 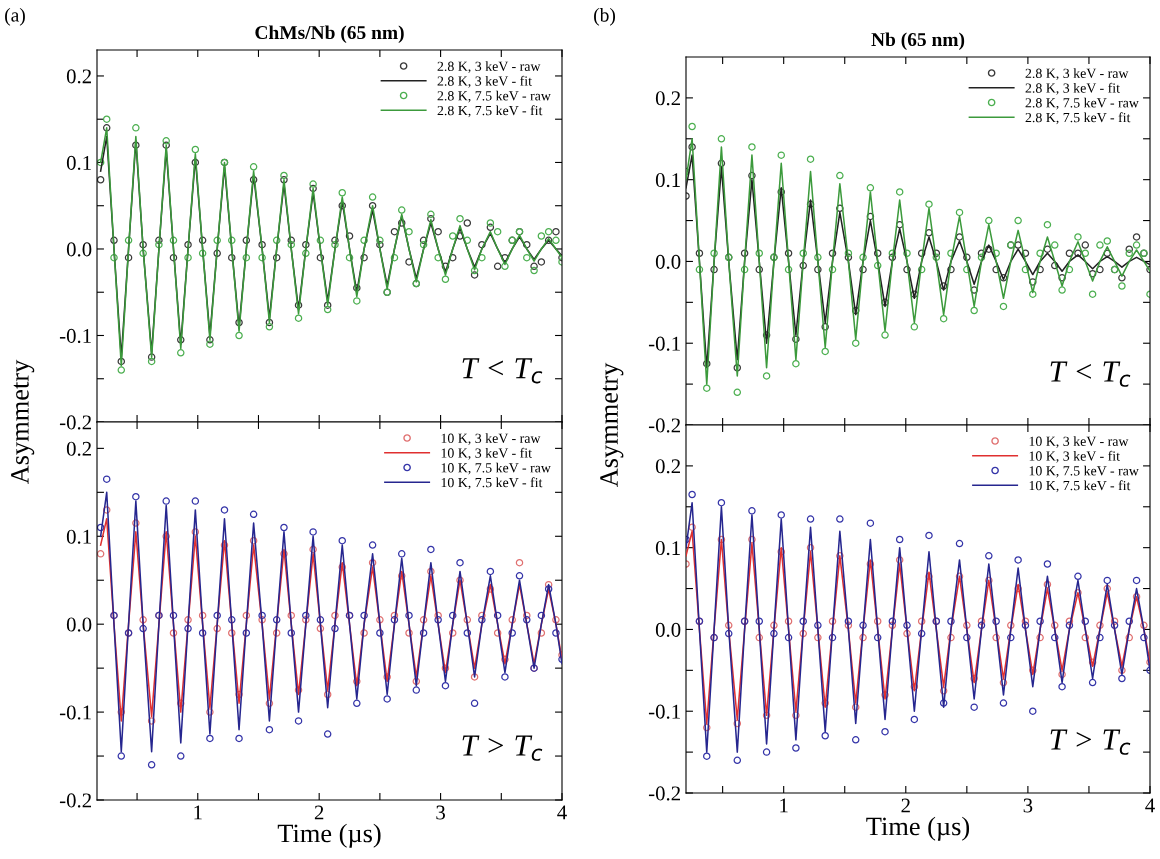 I want to click on chart-title: Nb (65 nm), so click(x=918, y=41).